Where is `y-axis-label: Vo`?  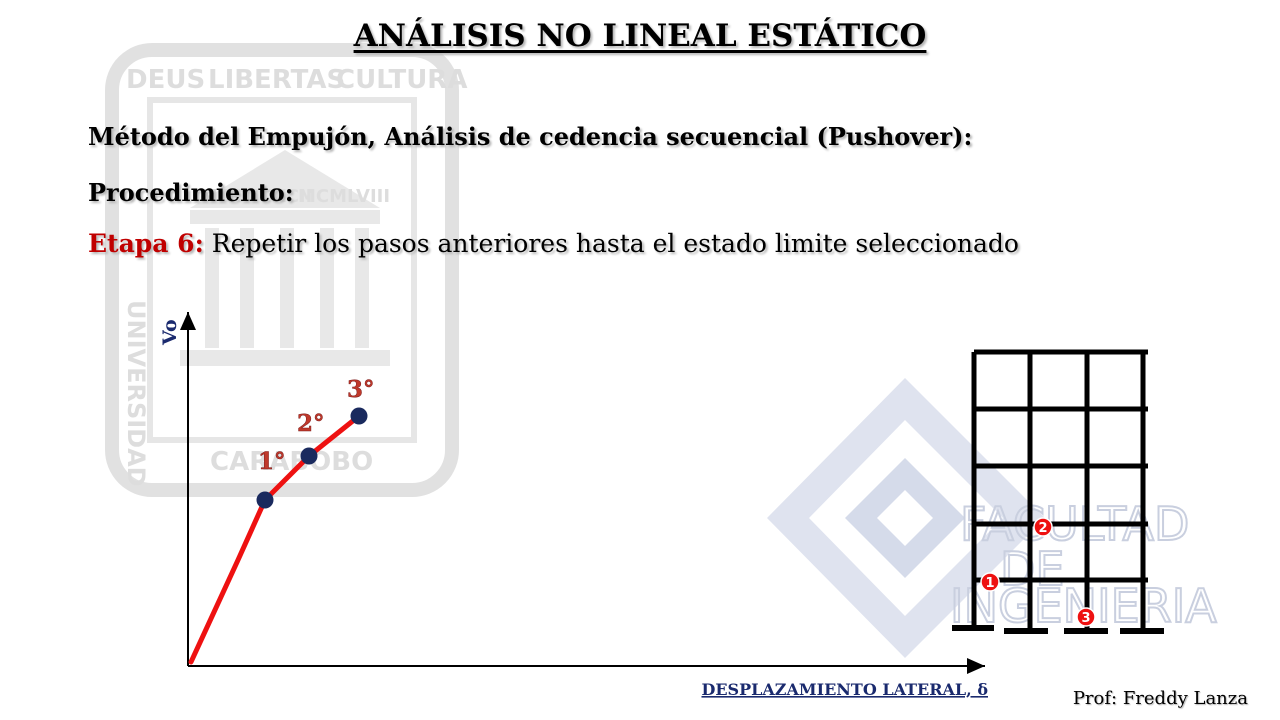 y-axis-label: Vo is located at coordinates (170, 332).